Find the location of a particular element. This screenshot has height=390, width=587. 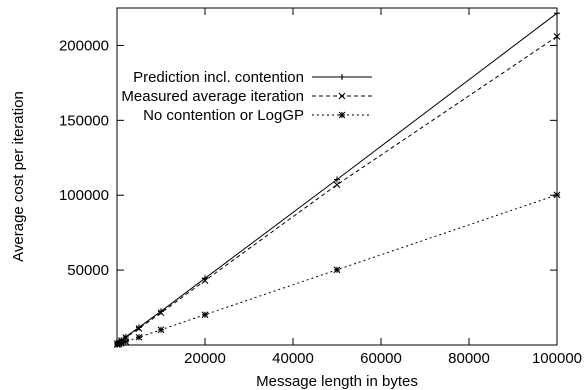

y-tick-label: 200000 is located at coordinates (84, 45).